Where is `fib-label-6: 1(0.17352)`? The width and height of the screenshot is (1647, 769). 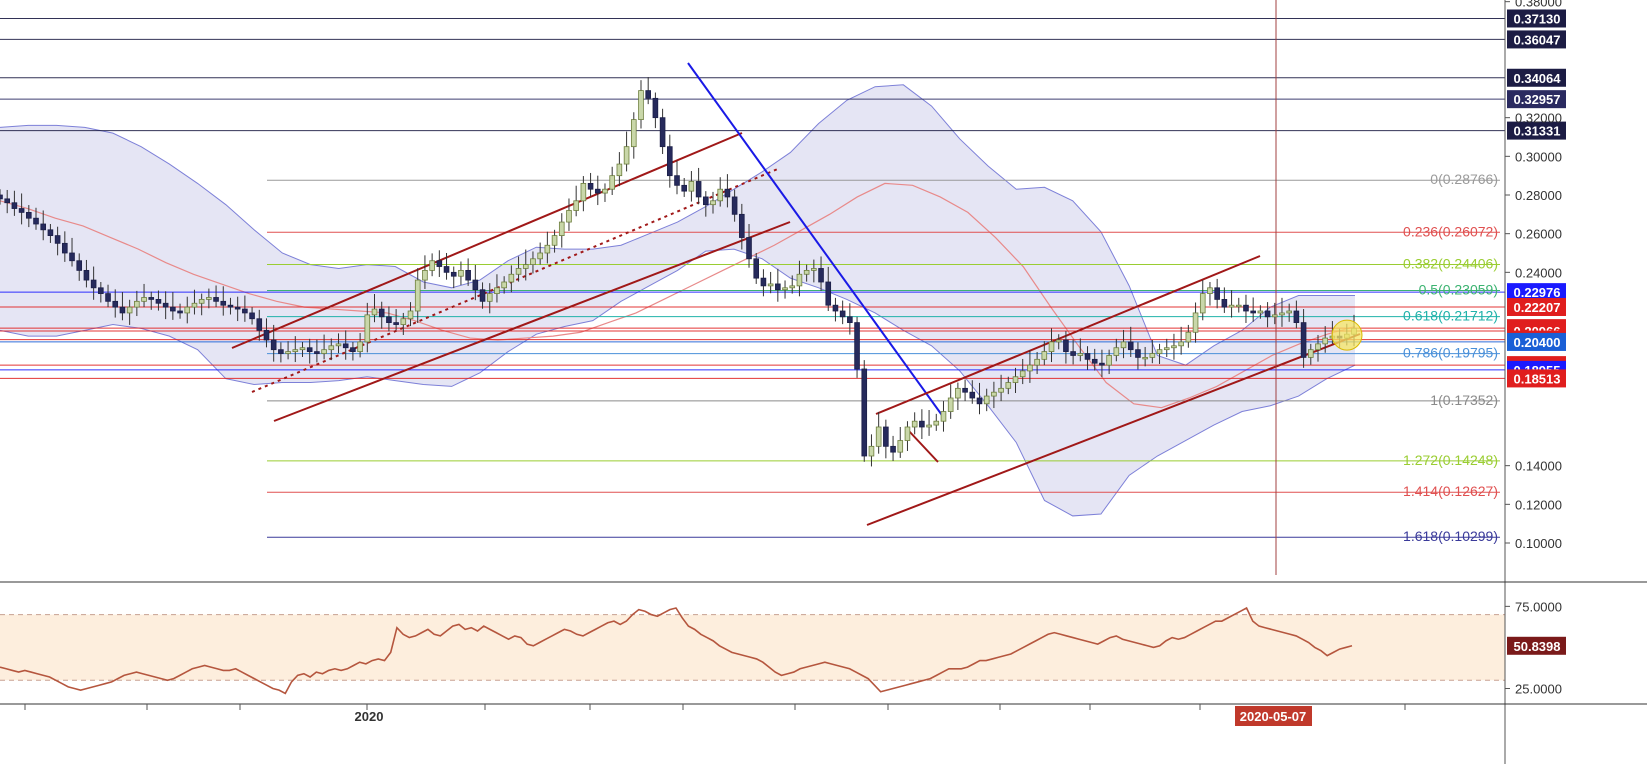 fib-label-6: 1(0.17352) is located at coordinates (1464, 400).